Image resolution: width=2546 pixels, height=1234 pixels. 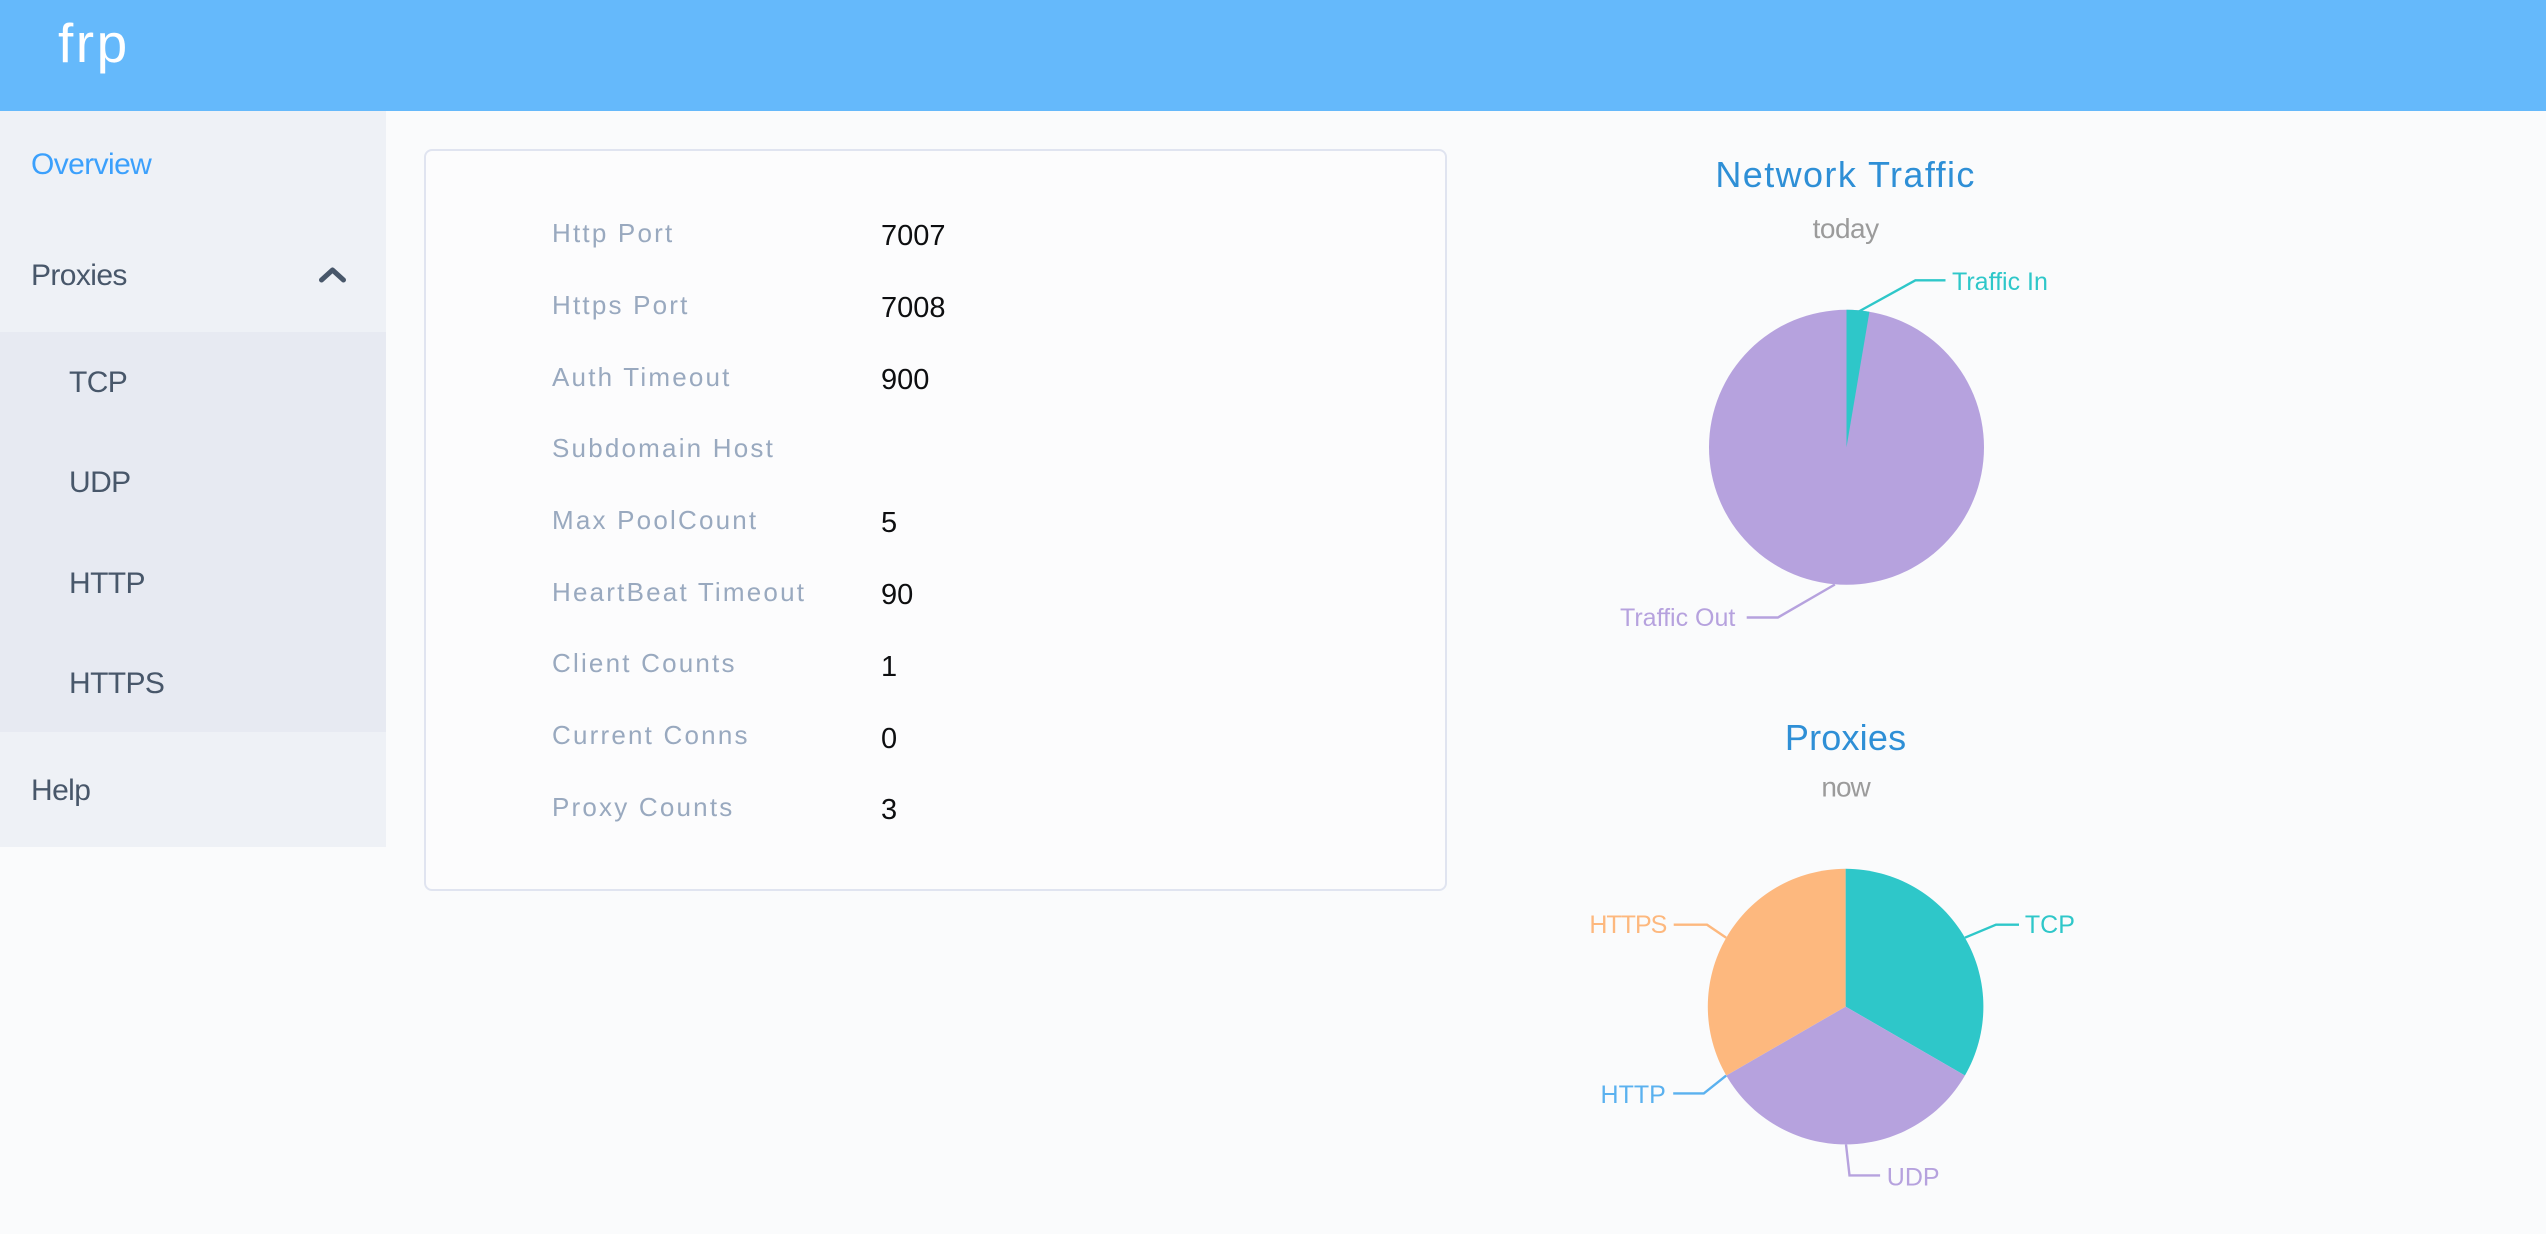 What do you see at coordinates (2000, 282) in the screenshot?
I see `svg-text: Traffic In` at bounding box center [2000, 282].